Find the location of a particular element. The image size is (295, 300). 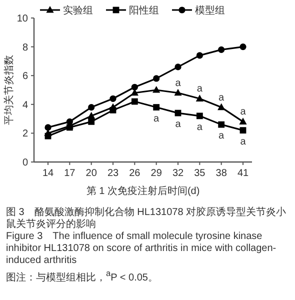

text: 图注：与模型组相比，$^{a}$P < 0.05。 is located at coordinates (82, 275).